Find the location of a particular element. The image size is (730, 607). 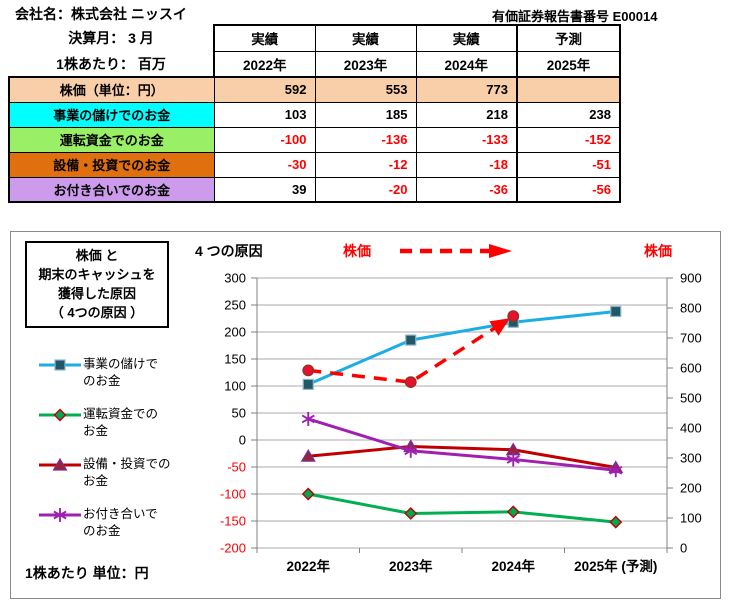

svg-text: 400 is located at coordinates (691, 428).